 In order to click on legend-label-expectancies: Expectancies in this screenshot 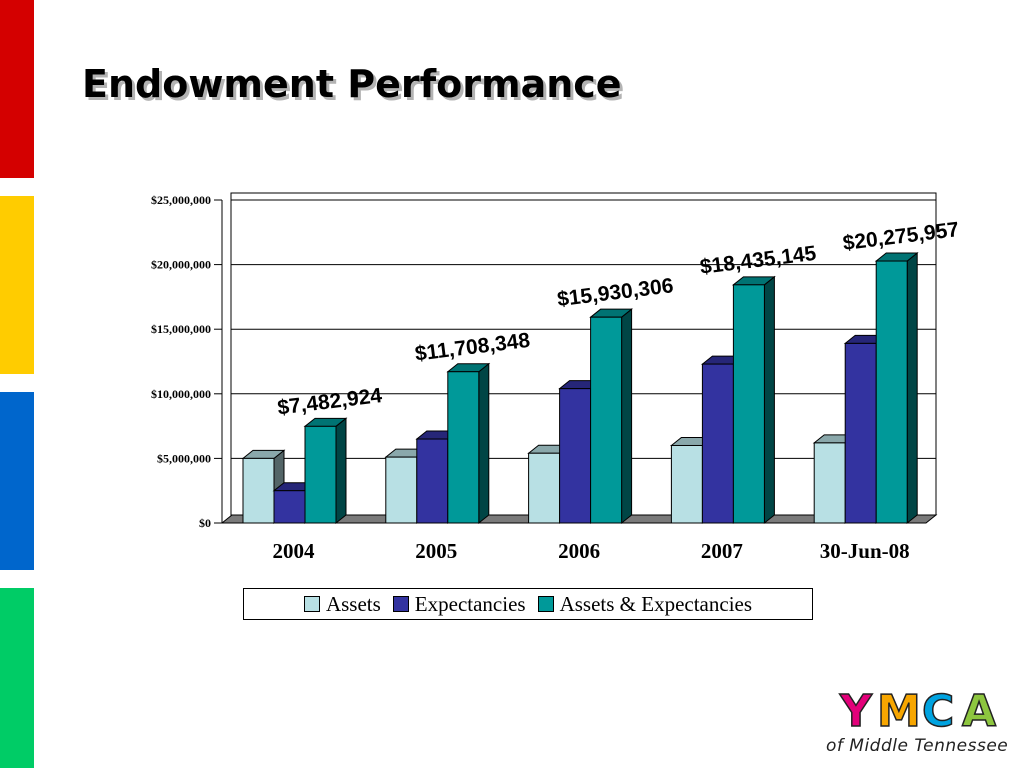, I will do `click(470, 603)`.